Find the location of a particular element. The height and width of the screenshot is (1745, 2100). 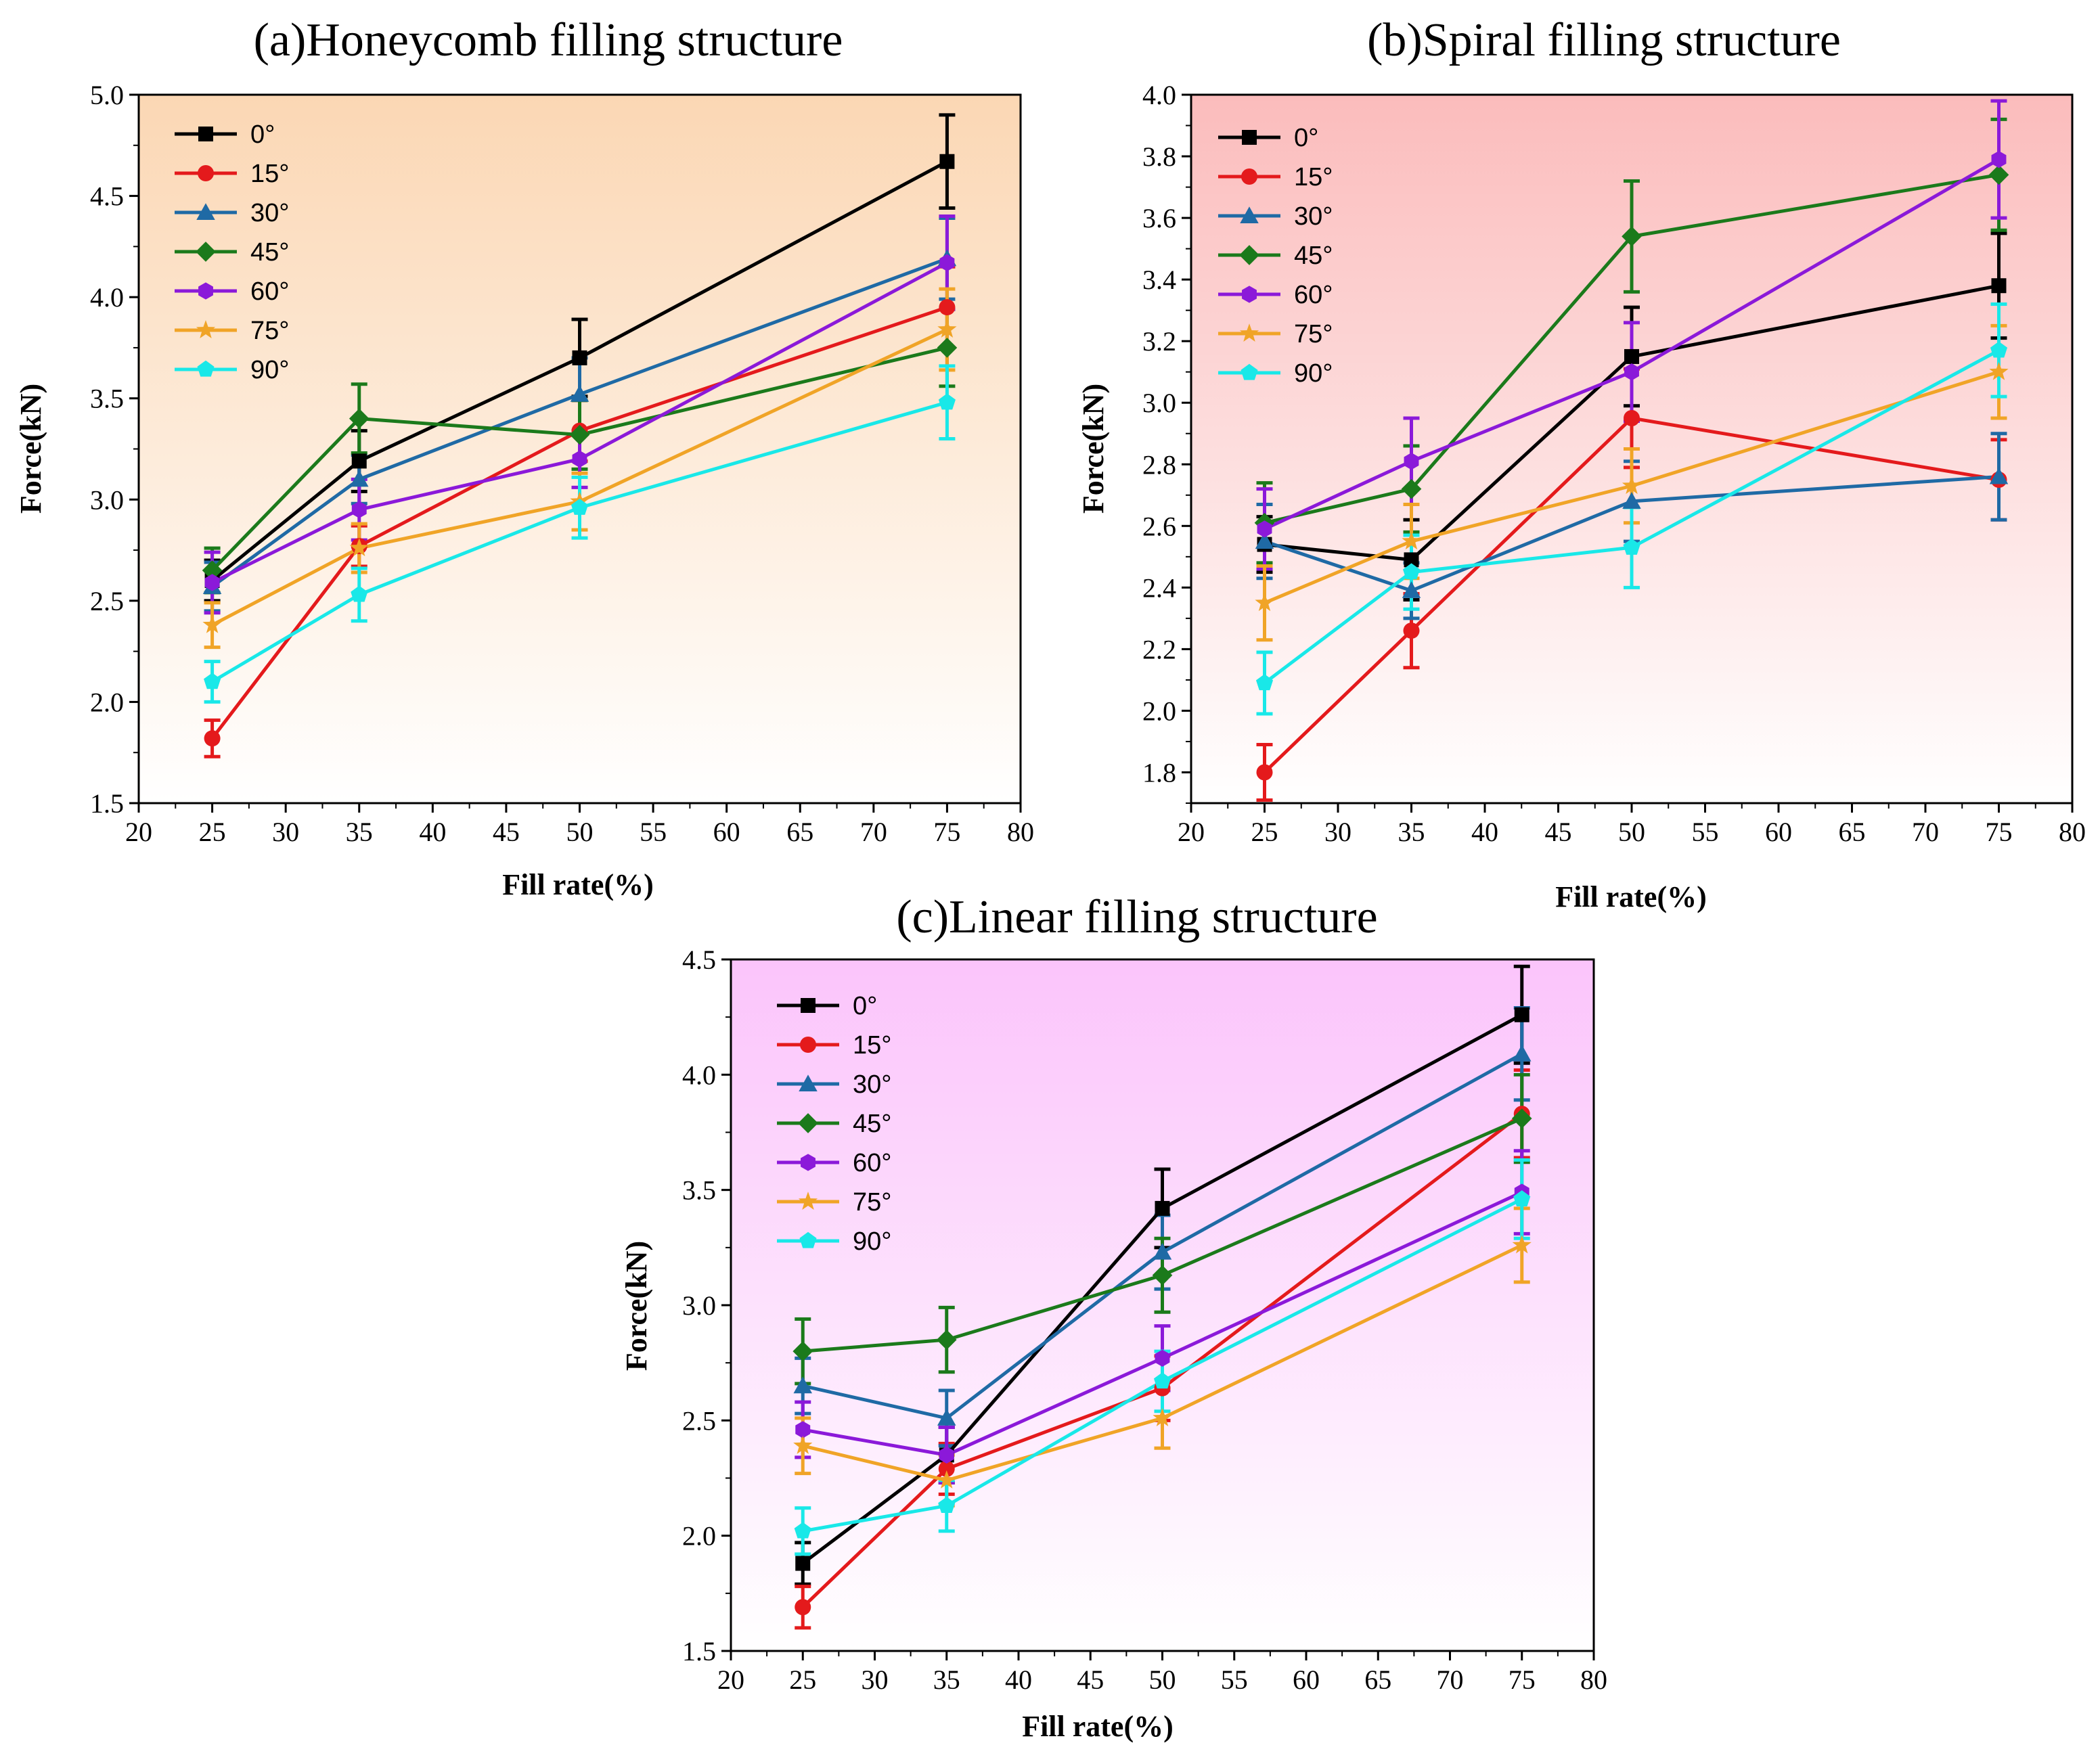

y-axis-label: Force(kN) is located at coordinates (636, 1306).